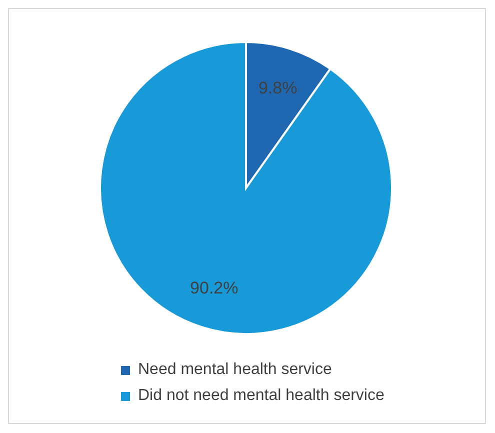  Describe the element at coordinates (235, 370) in the screenshot. I see `legend-label: Need mental health service` at that location.